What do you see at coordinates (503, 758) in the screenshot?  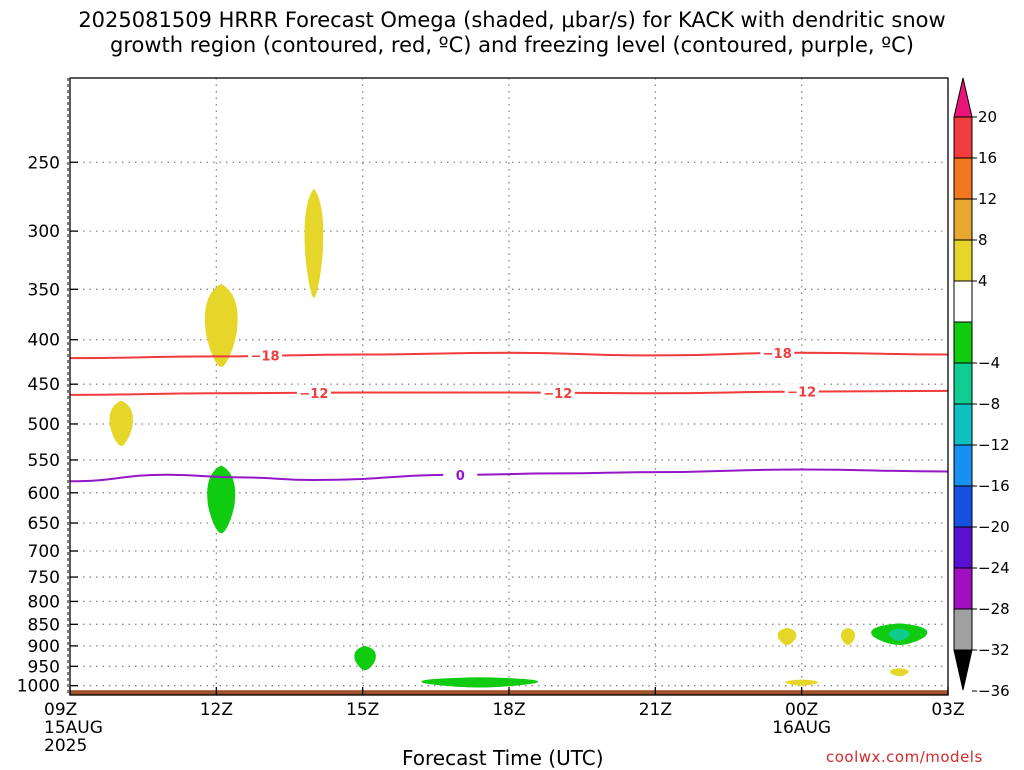 I see `x-axis-label: Forecast Time (UTC)` at bounding box center [503, 758].